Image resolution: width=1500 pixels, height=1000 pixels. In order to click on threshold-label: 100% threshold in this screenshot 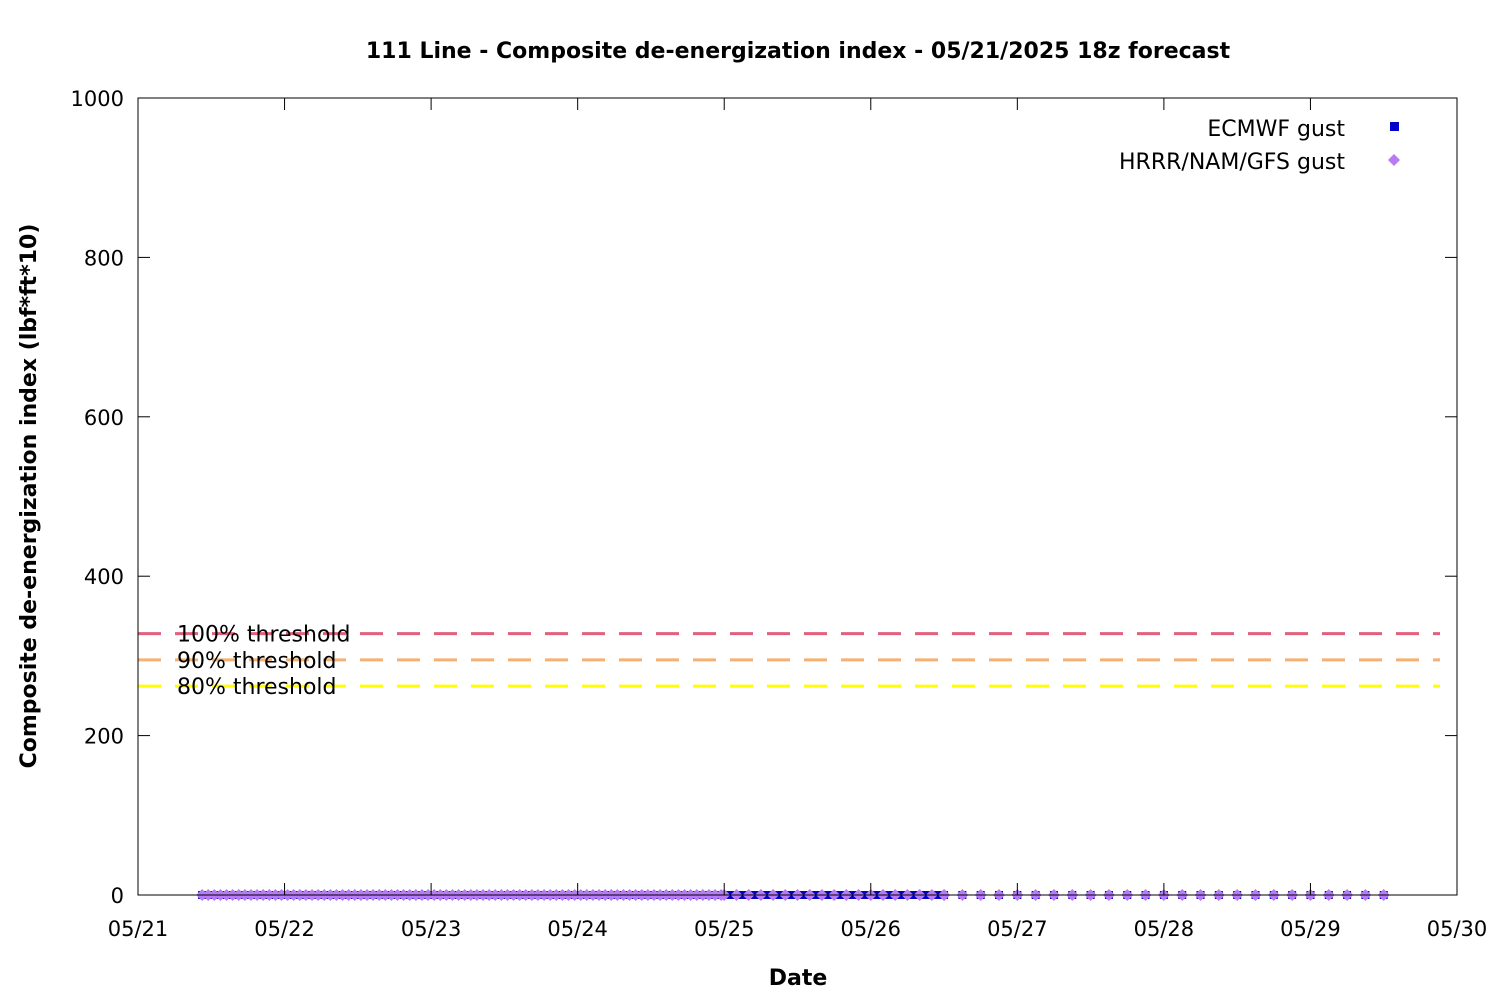, I will do `click(264, 635)`.